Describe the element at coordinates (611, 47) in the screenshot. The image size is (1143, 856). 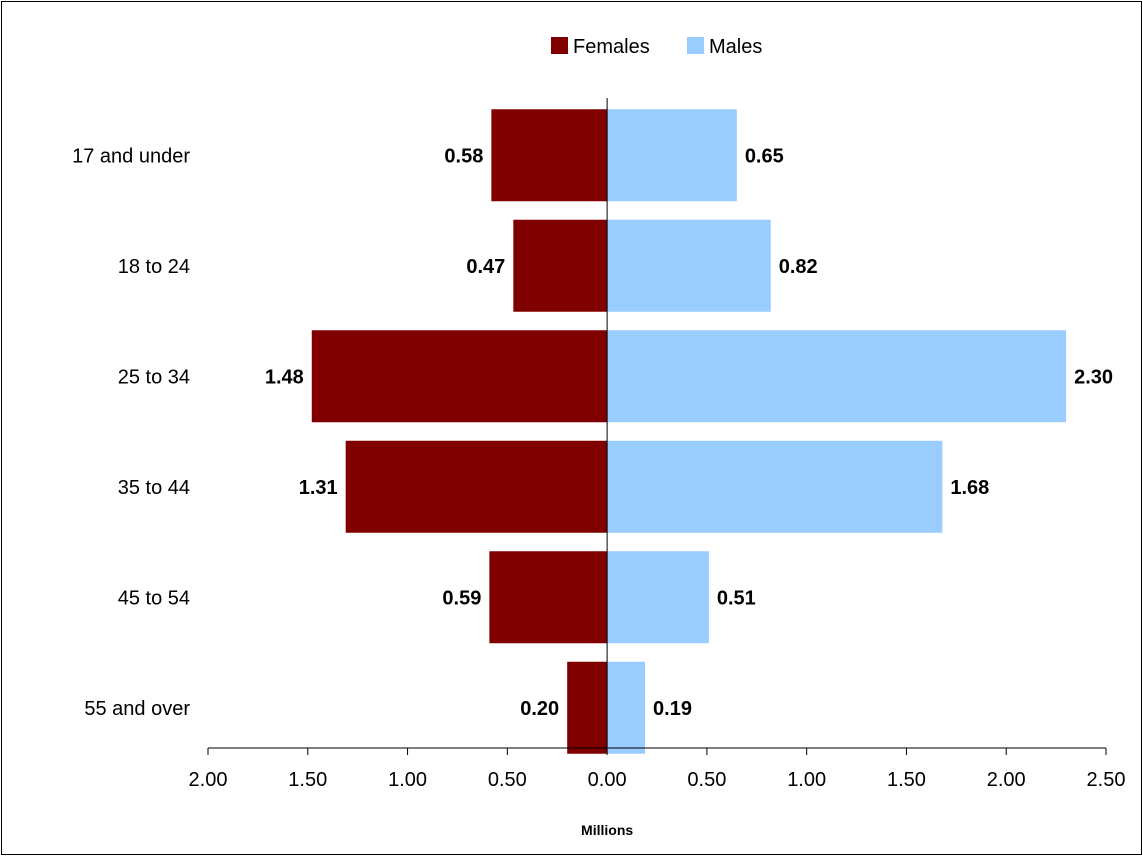
I see `legend-label-females: Females` at that location.